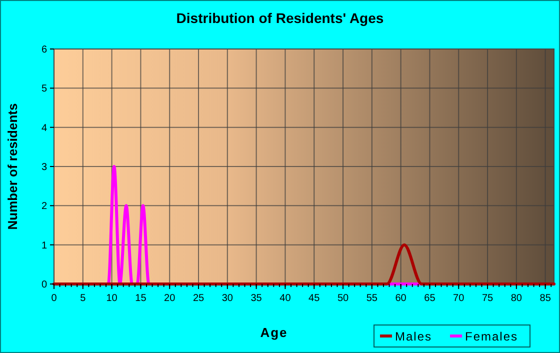 This screenshot has width=560, height=353. What do you see at coordinates (256, 298) in the screenshot?
I see `x-tick-label: 35` at bounding box center [256, 298].